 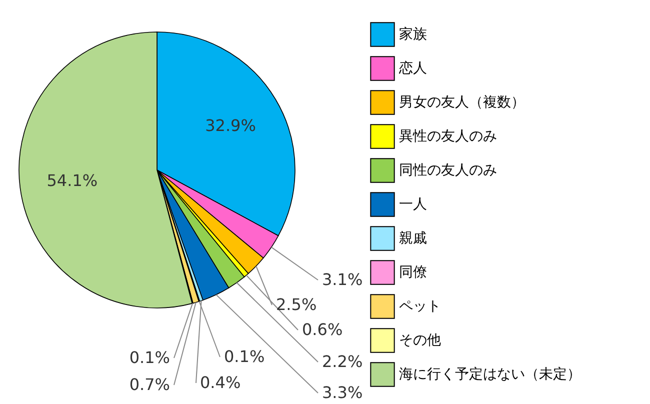 What do you see at coordinates (342, 361) in the screenshot?
I see `data-label: 2.2%` at bounding box center [342, 361].